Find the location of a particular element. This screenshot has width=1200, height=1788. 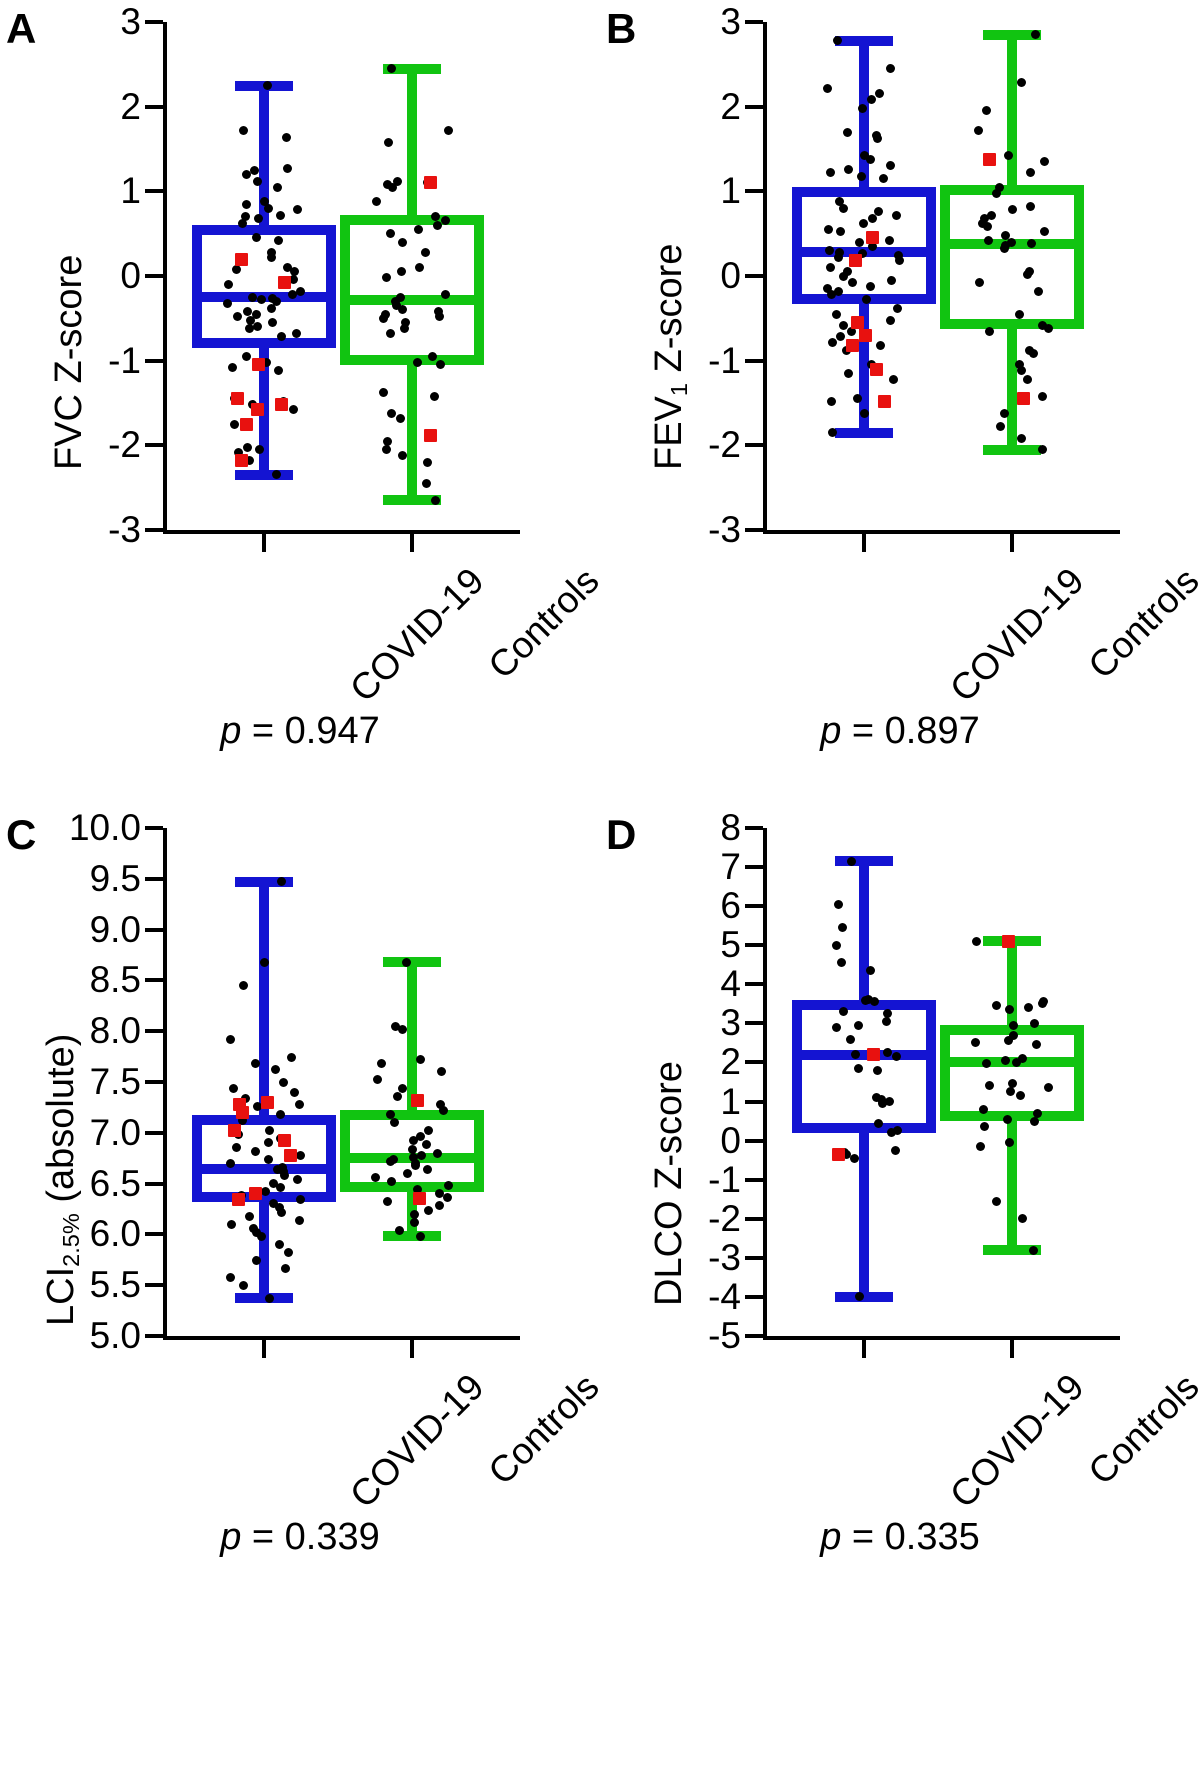

panel-letter-b: B is located at coordinates (621, 28).